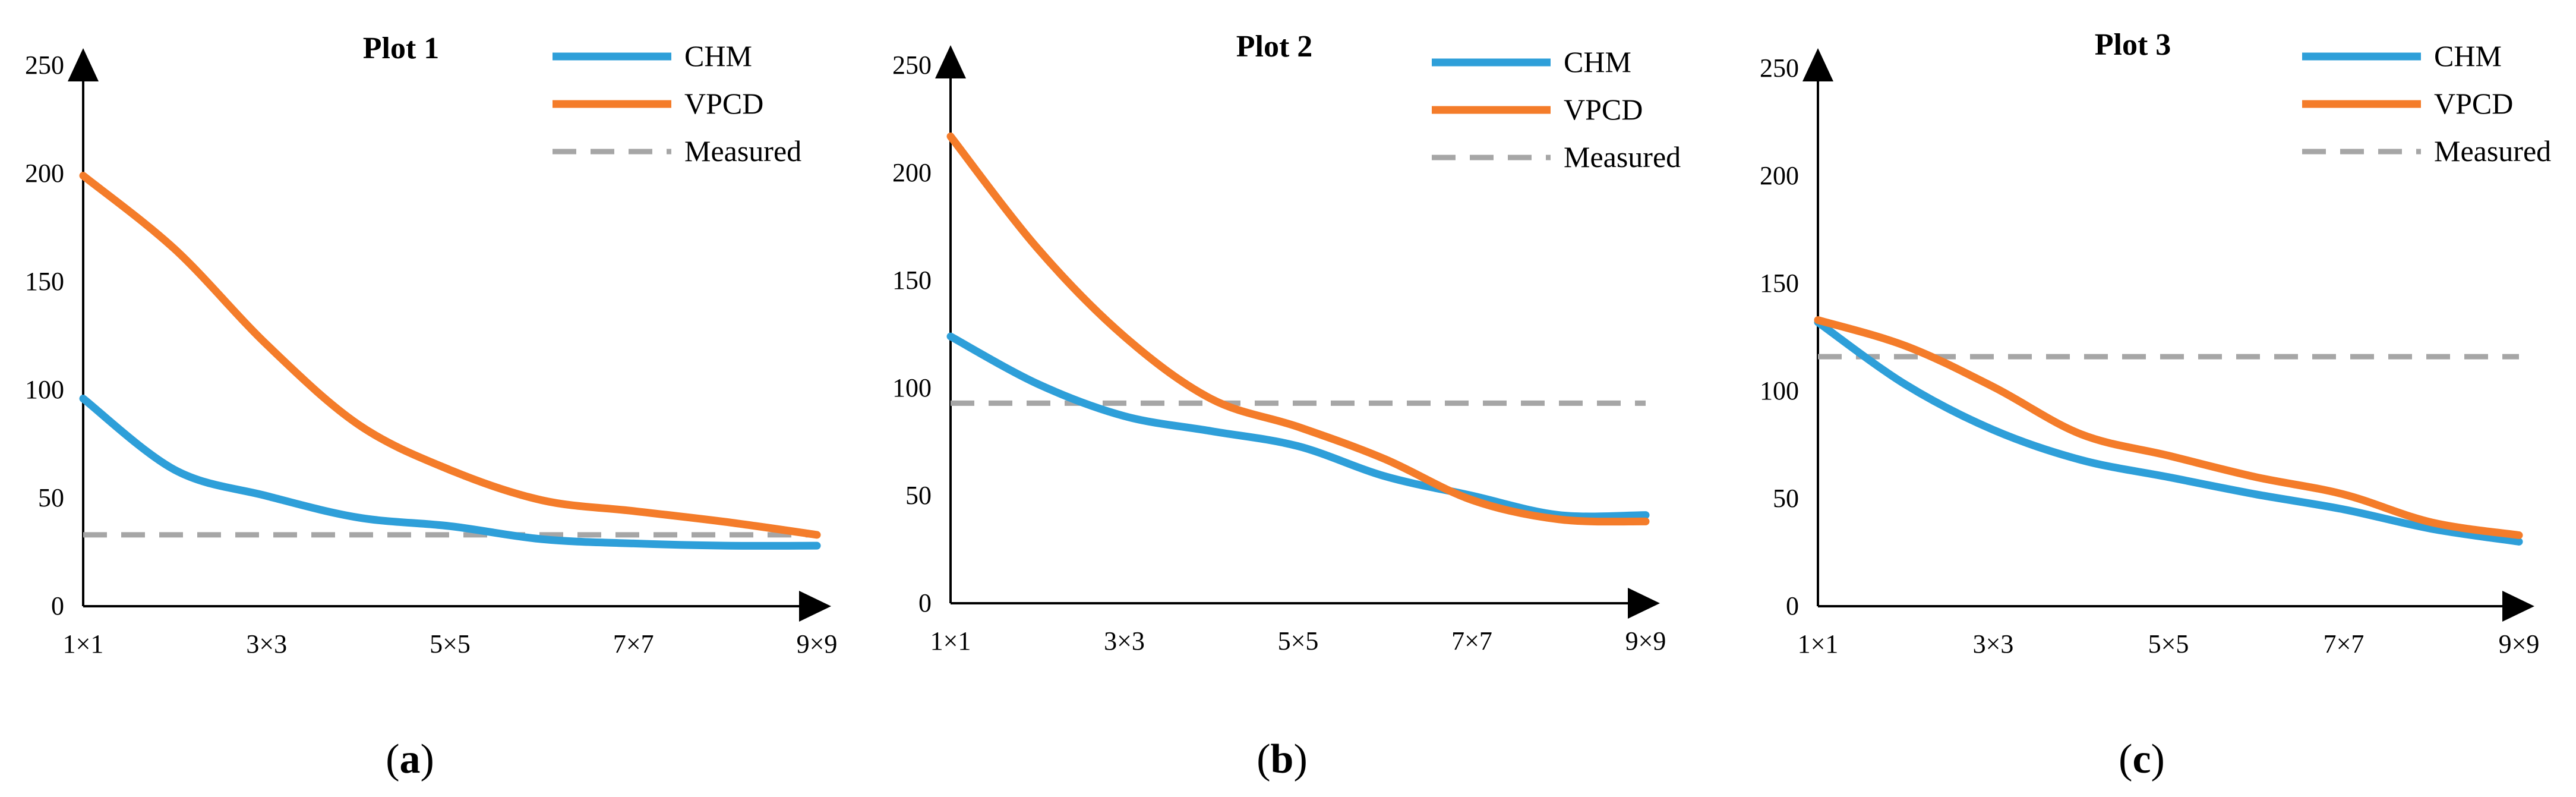  Describe the element at coordinates (1274, 47) in the screenshot. I see `chart-title: Plot 2` at that location.